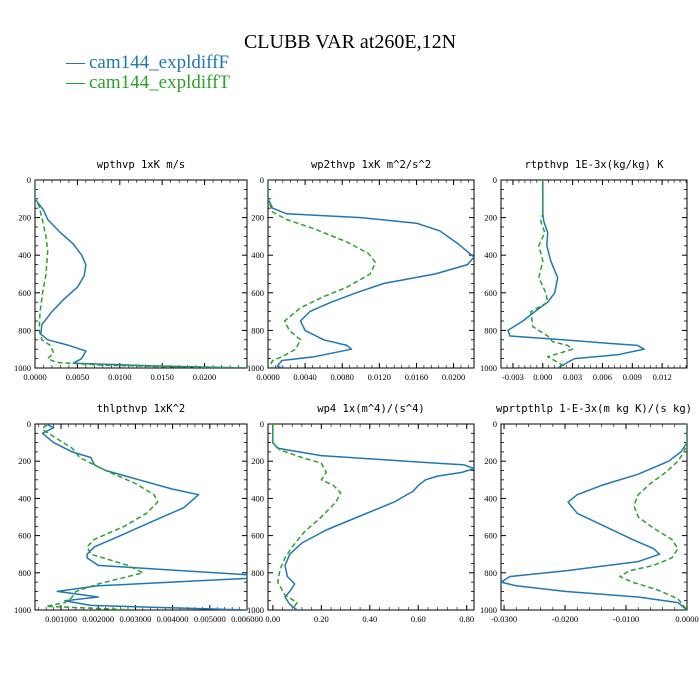  I want to click on x-tick-label: -0.003, so click(513, 377).